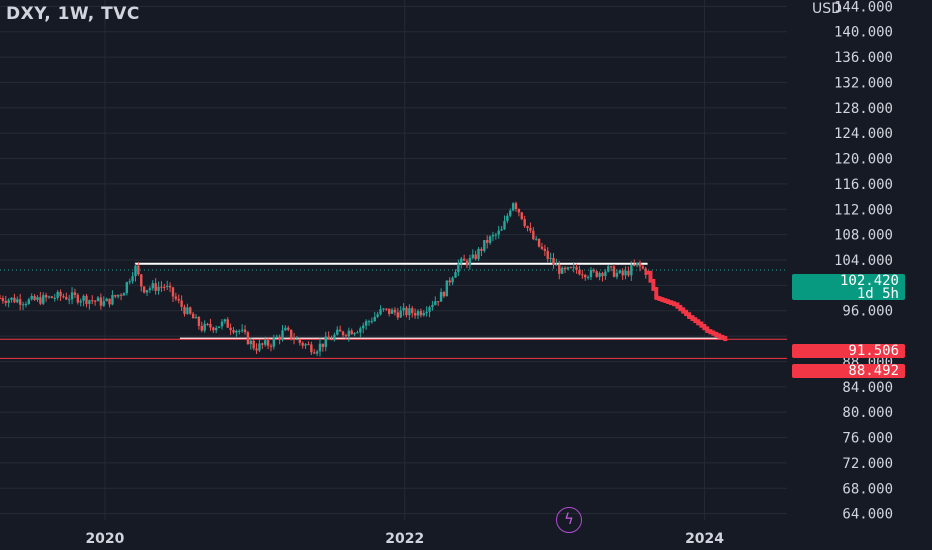 This screenshot has height=550, width=932. I want to click on horizontal-levels, so click(393, 310).